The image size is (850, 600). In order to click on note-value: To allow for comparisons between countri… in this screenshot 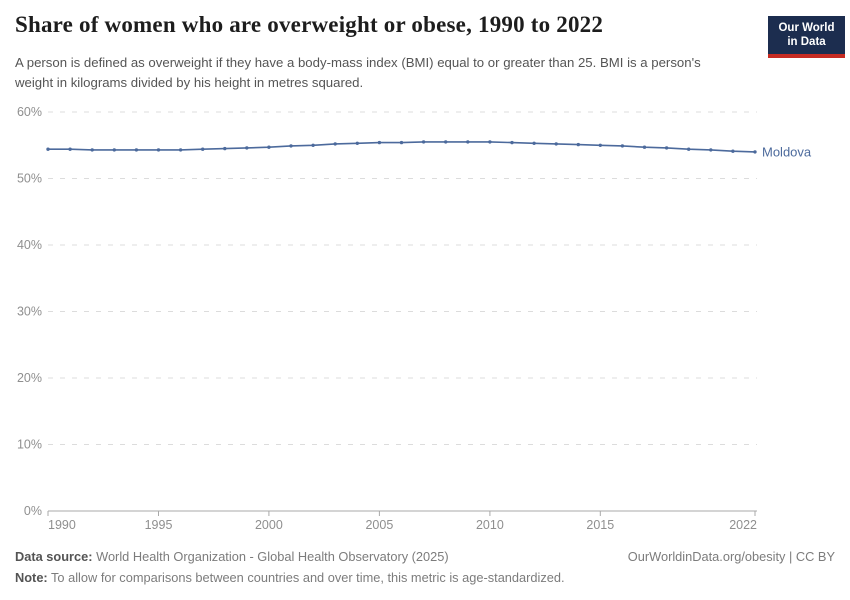, I will do `click(308, 577)`.